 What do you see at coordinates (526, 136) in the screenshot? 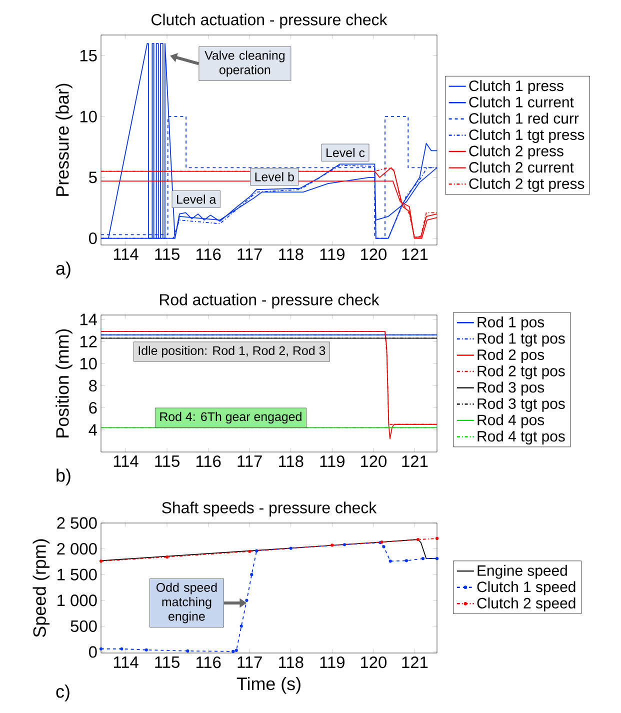
I see `legend-label: Clutch 1 tgt press` at bounding box center [526, 136].